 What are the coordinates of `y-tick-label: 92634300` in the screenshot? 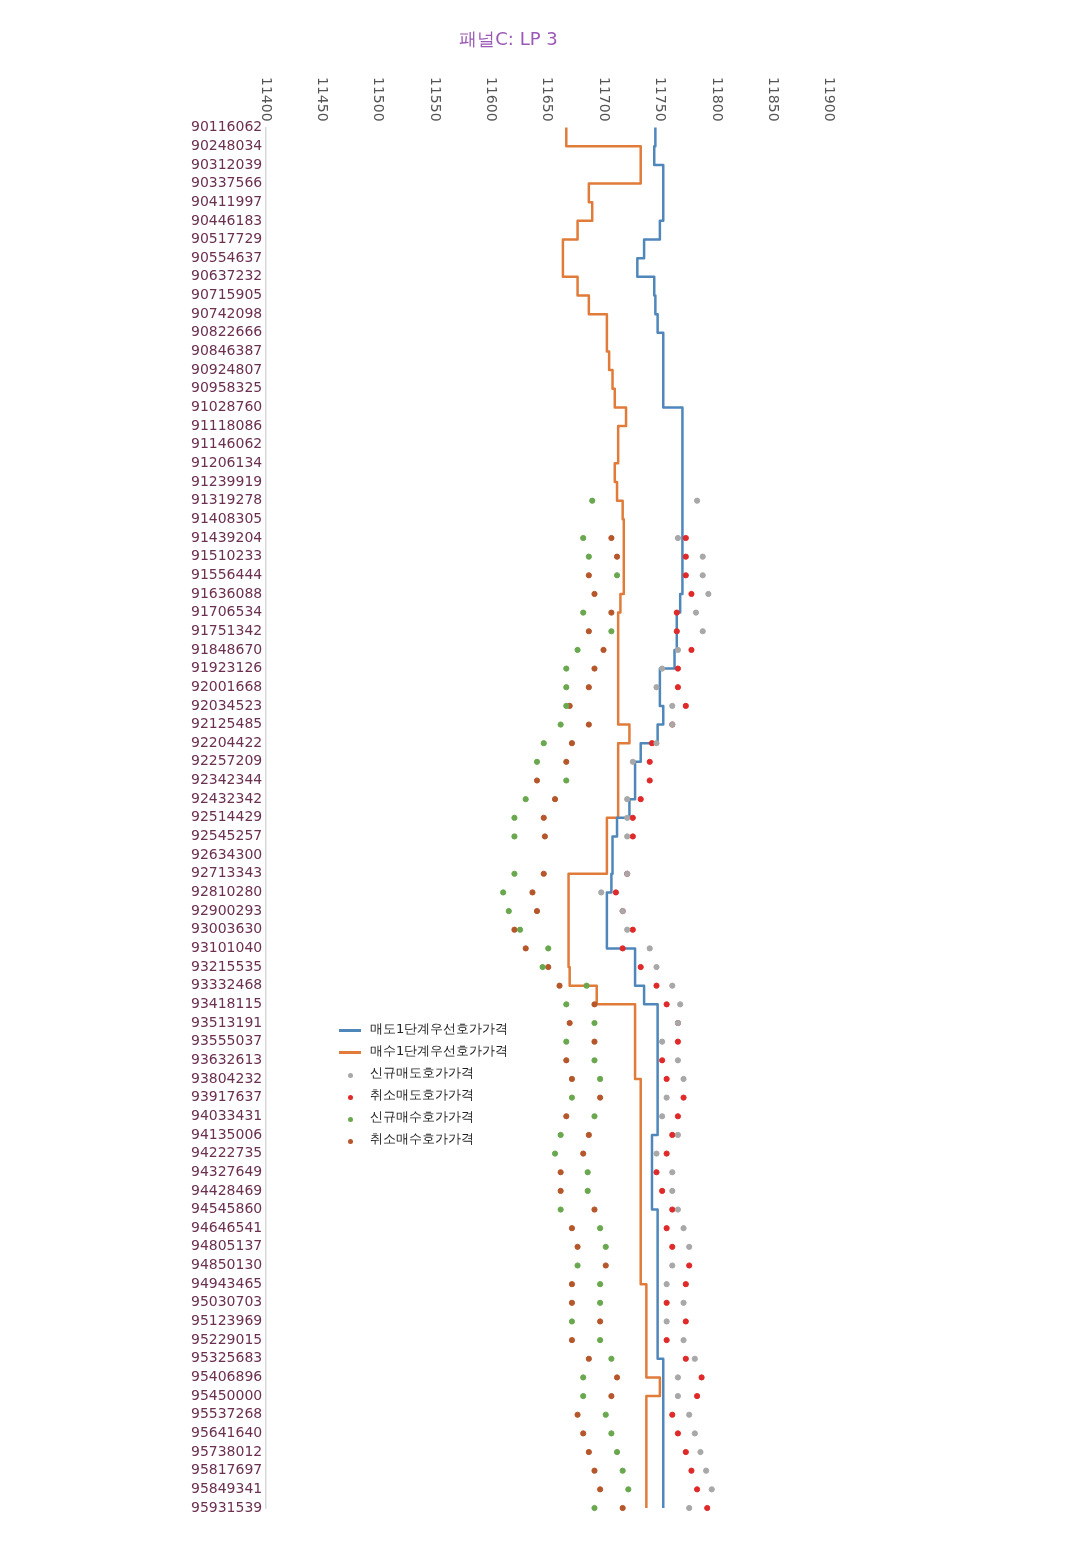 It's located at (226, 853).